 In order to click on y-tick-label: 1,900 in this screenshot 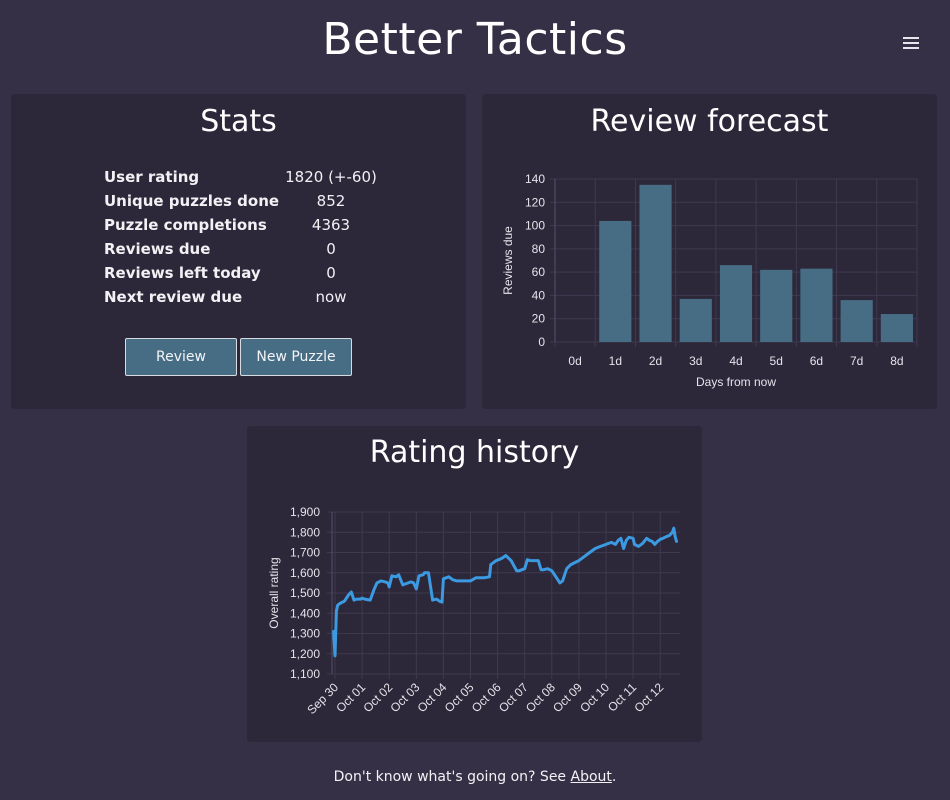, I will do `click(305, 512)`.